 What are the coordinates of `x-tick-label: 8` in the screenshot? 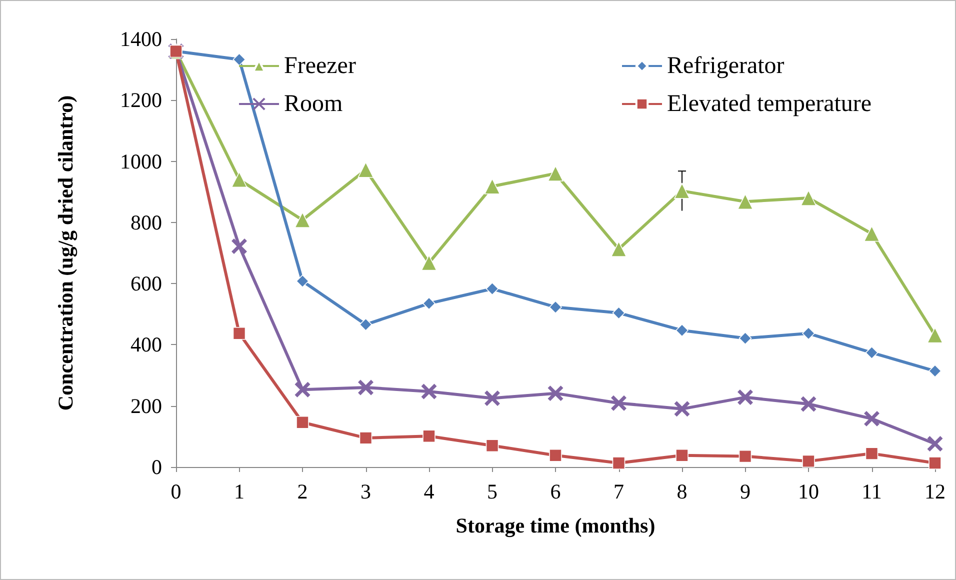 It's located at (682, 492).